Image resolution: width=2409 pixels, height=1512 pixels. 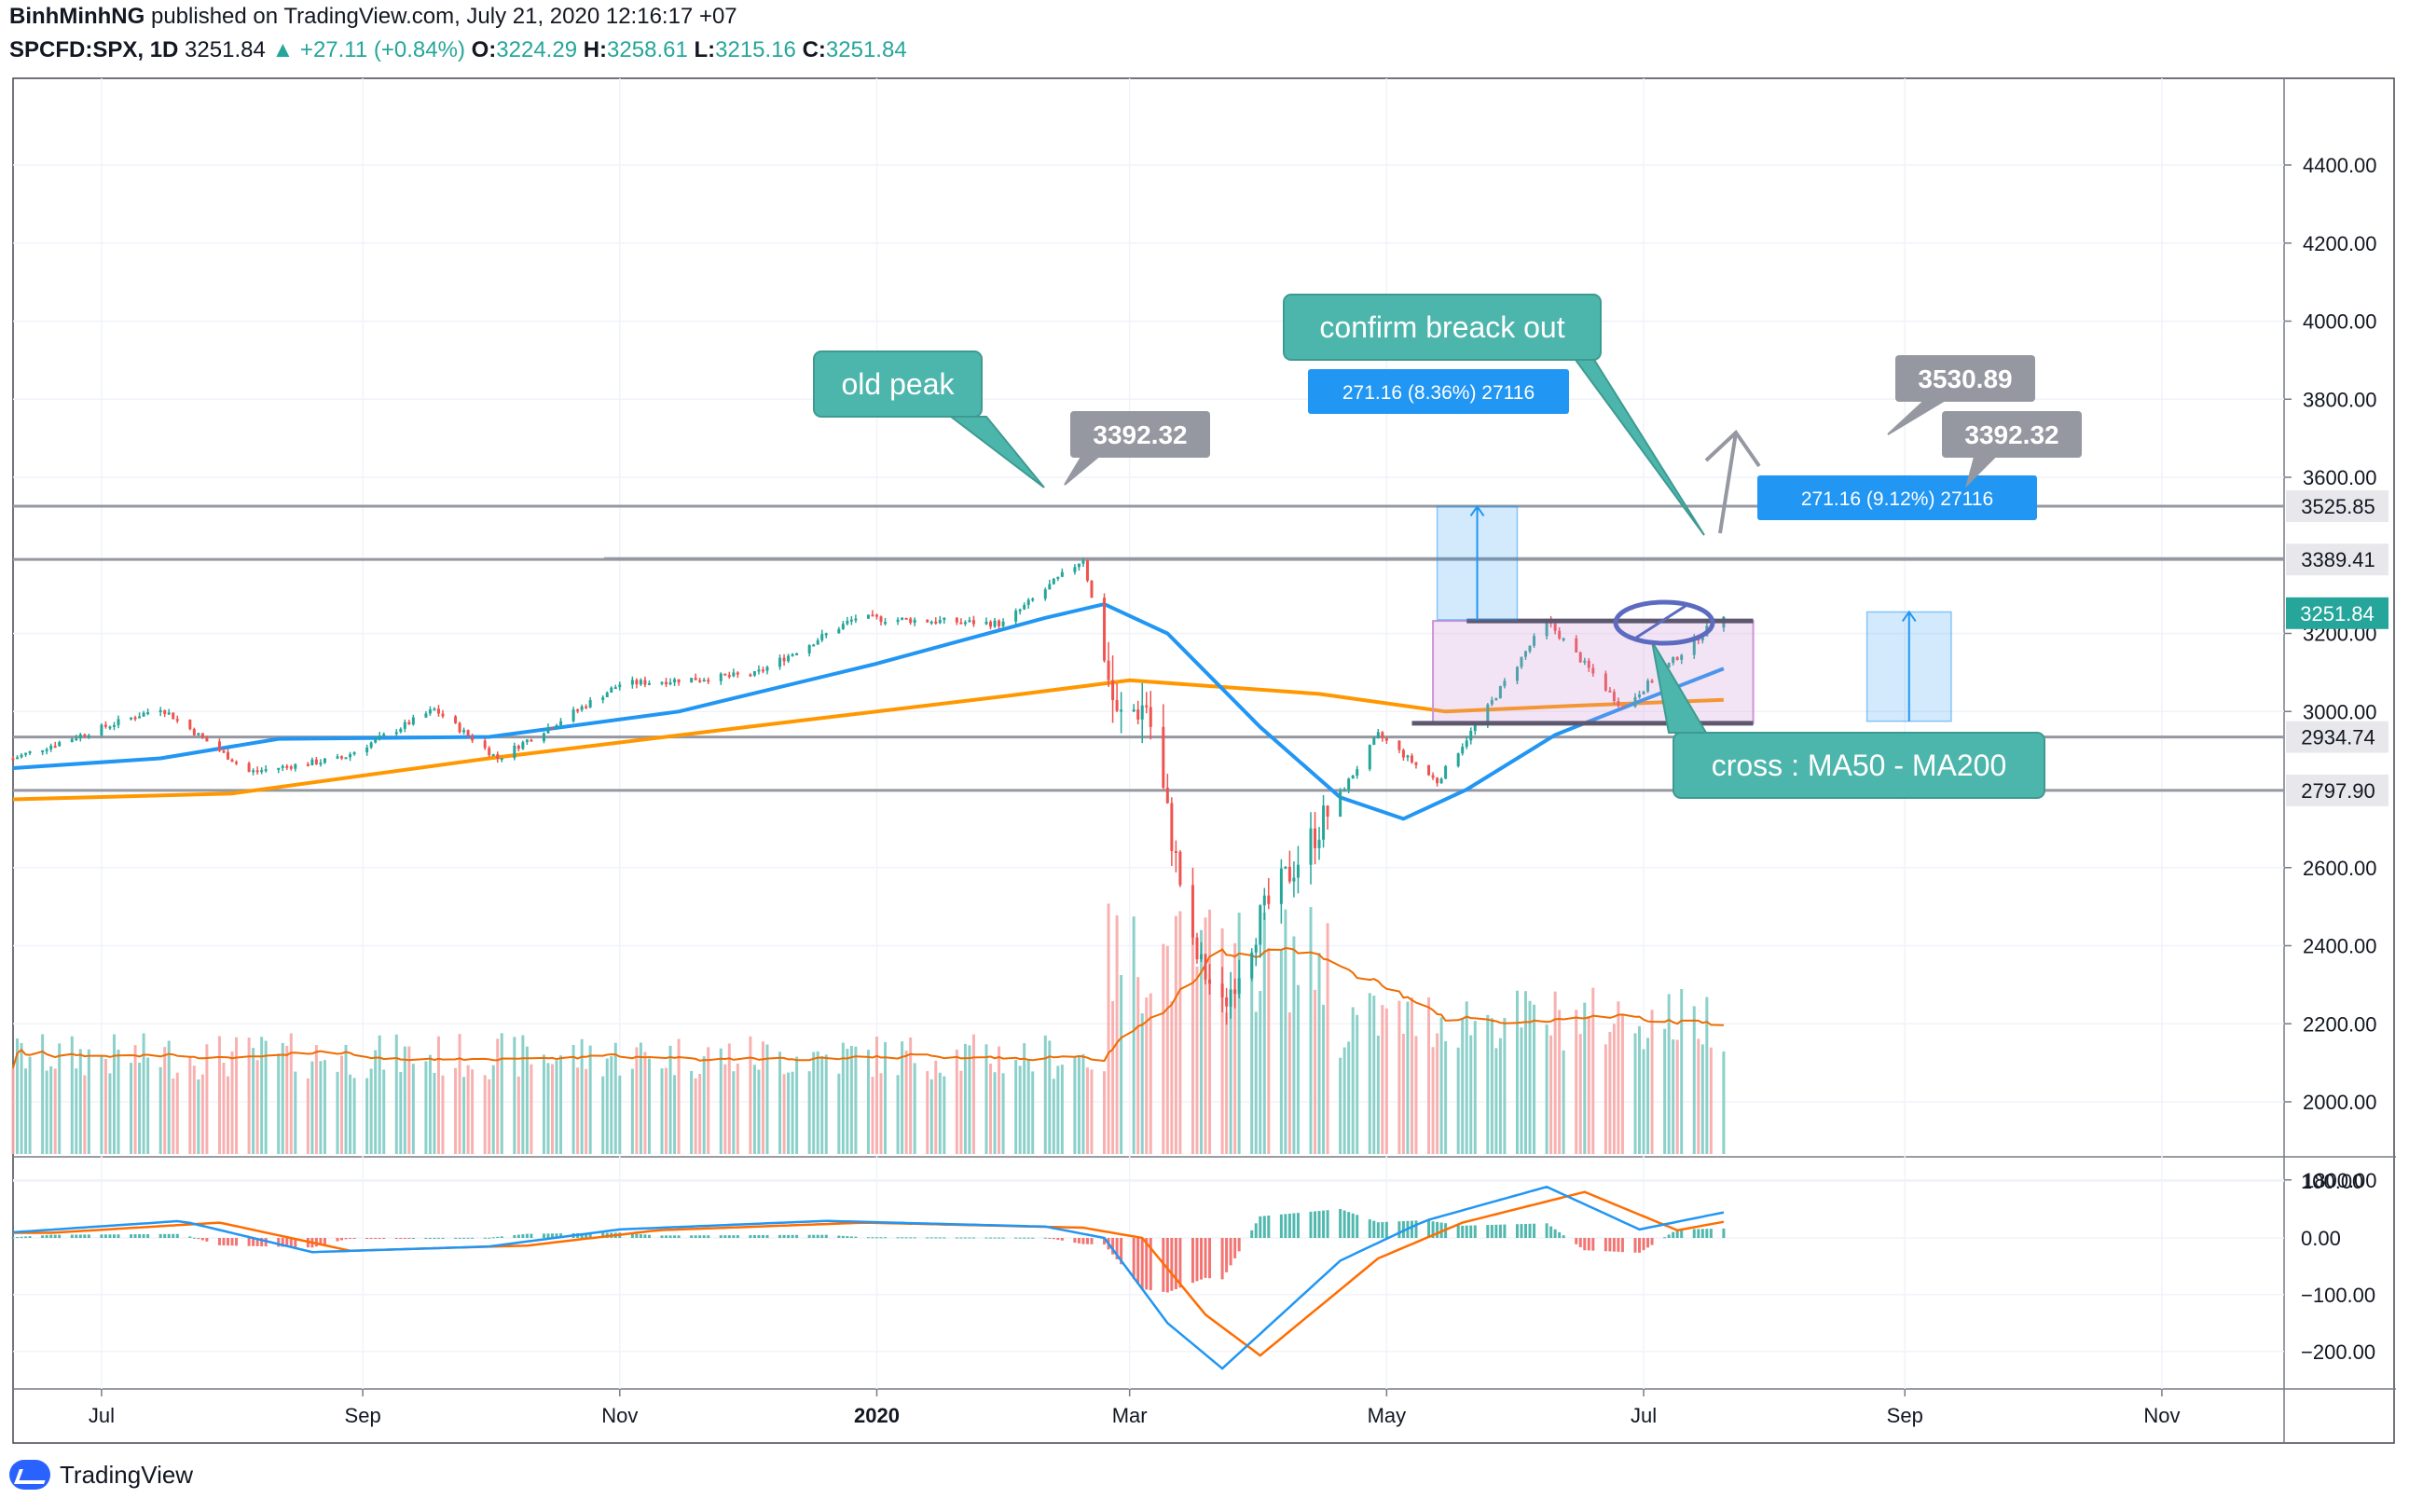 What do you see at coordinates (868, 1007) in the screenshot?
I see `volume-ma-line` at bounding box center [868, 1007].